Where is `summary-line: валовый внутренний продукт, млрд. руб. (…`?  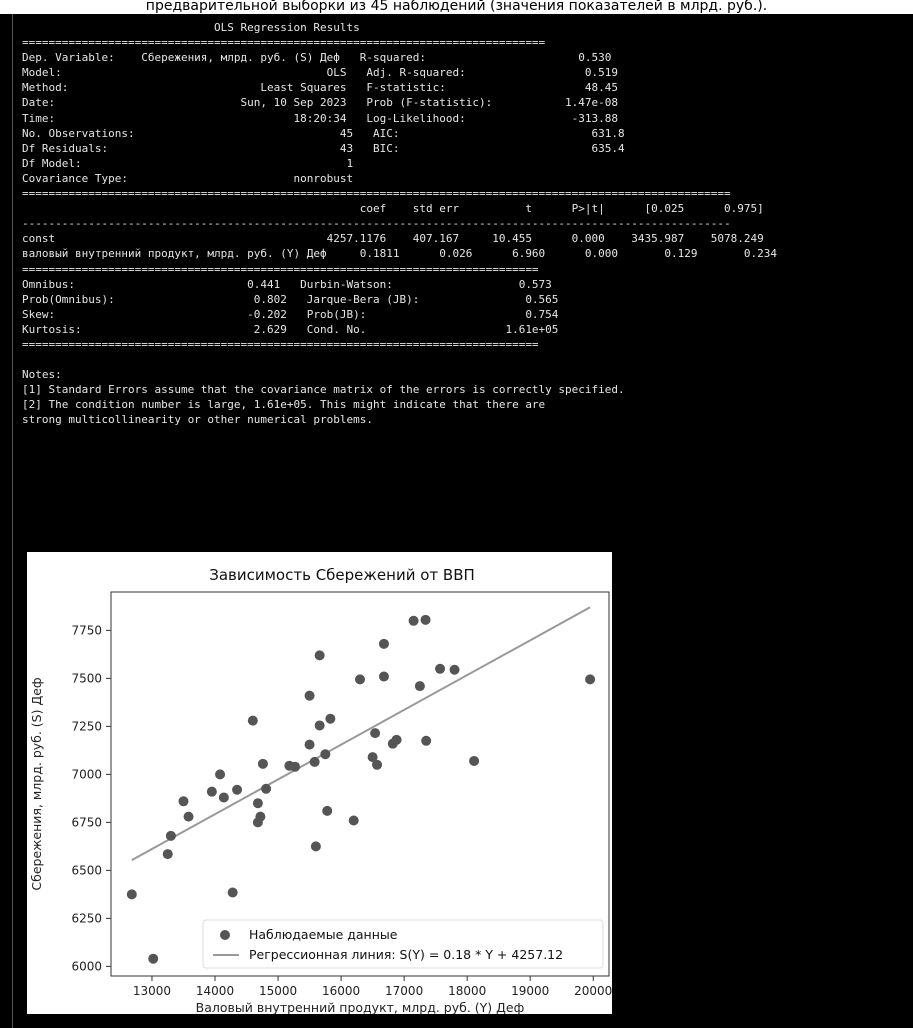
summary-line: валовый внутренний продукт, млрд. руб. (… is located at coordinates (399, 254).